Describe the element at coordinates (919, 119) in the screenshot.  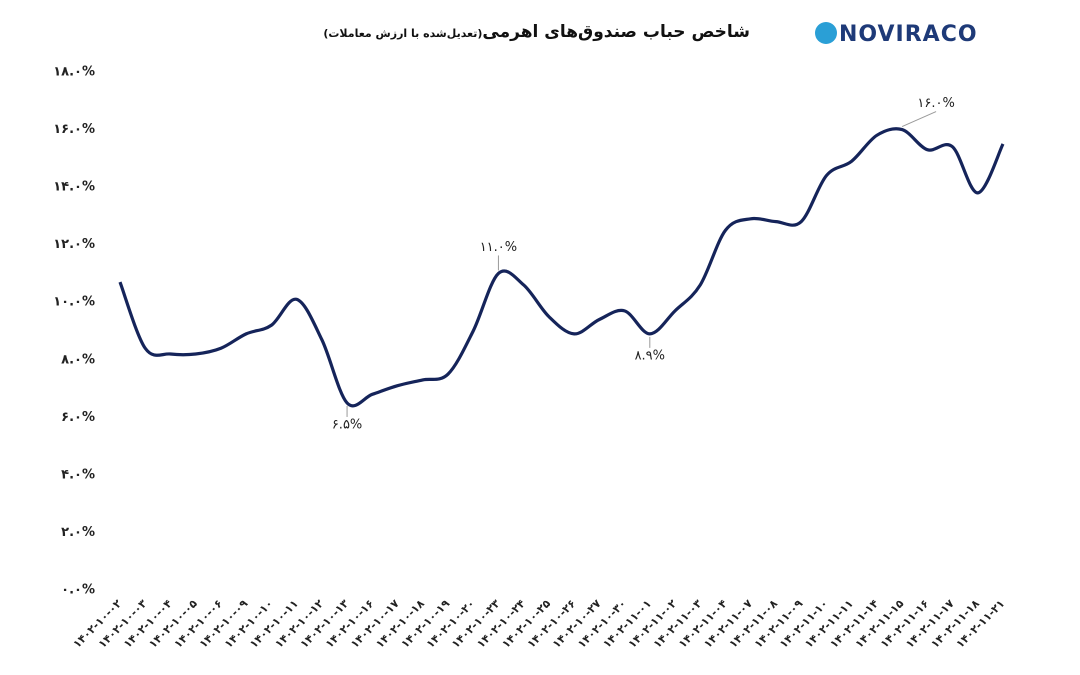
I see `leader-line` at that location.